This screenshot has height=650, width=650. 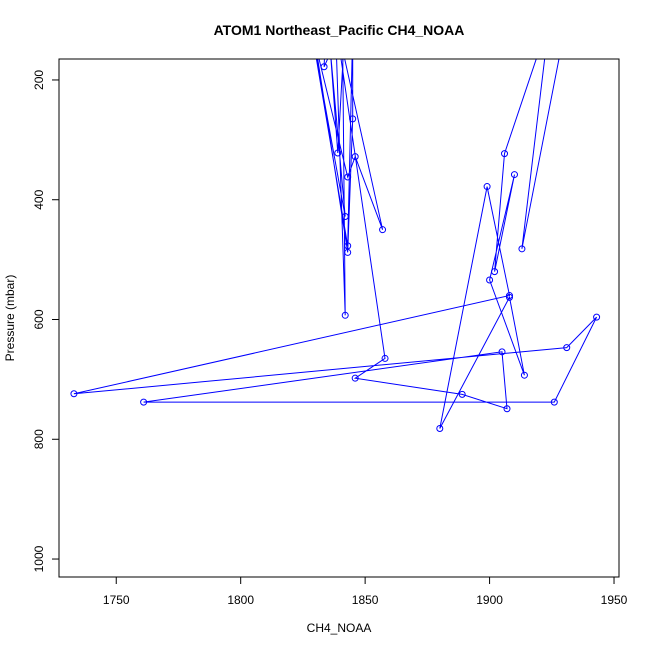 I want to click on y-tick-label: 400, so click(x=39, y=199).